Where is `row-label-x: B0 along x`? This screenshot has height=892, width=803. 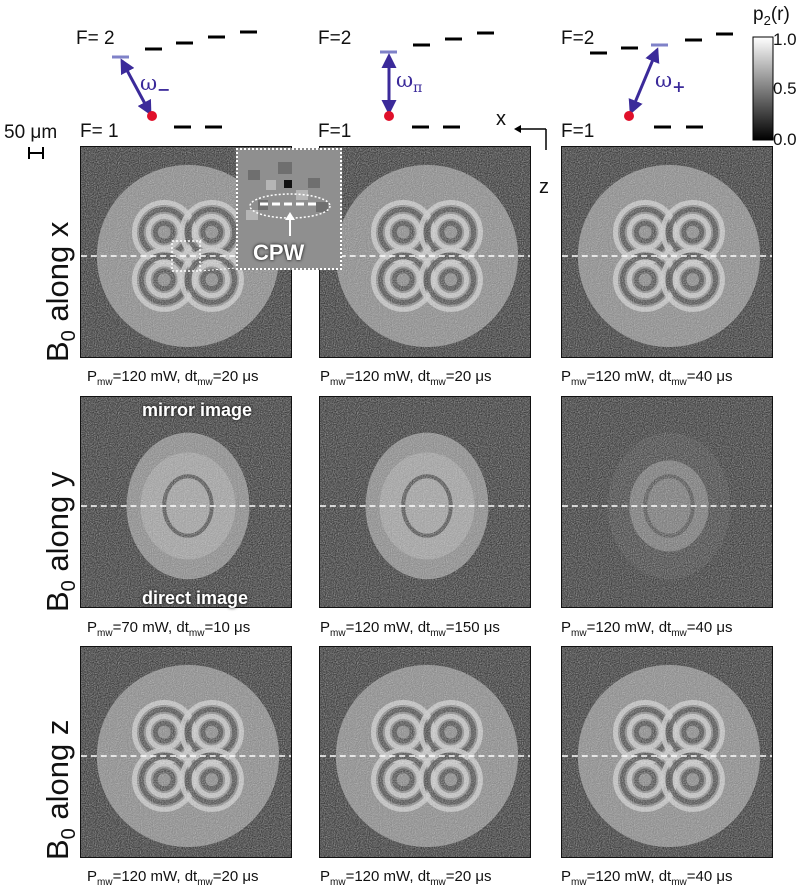
row-label-x: B0 along x is located at coordinates (60, 291).